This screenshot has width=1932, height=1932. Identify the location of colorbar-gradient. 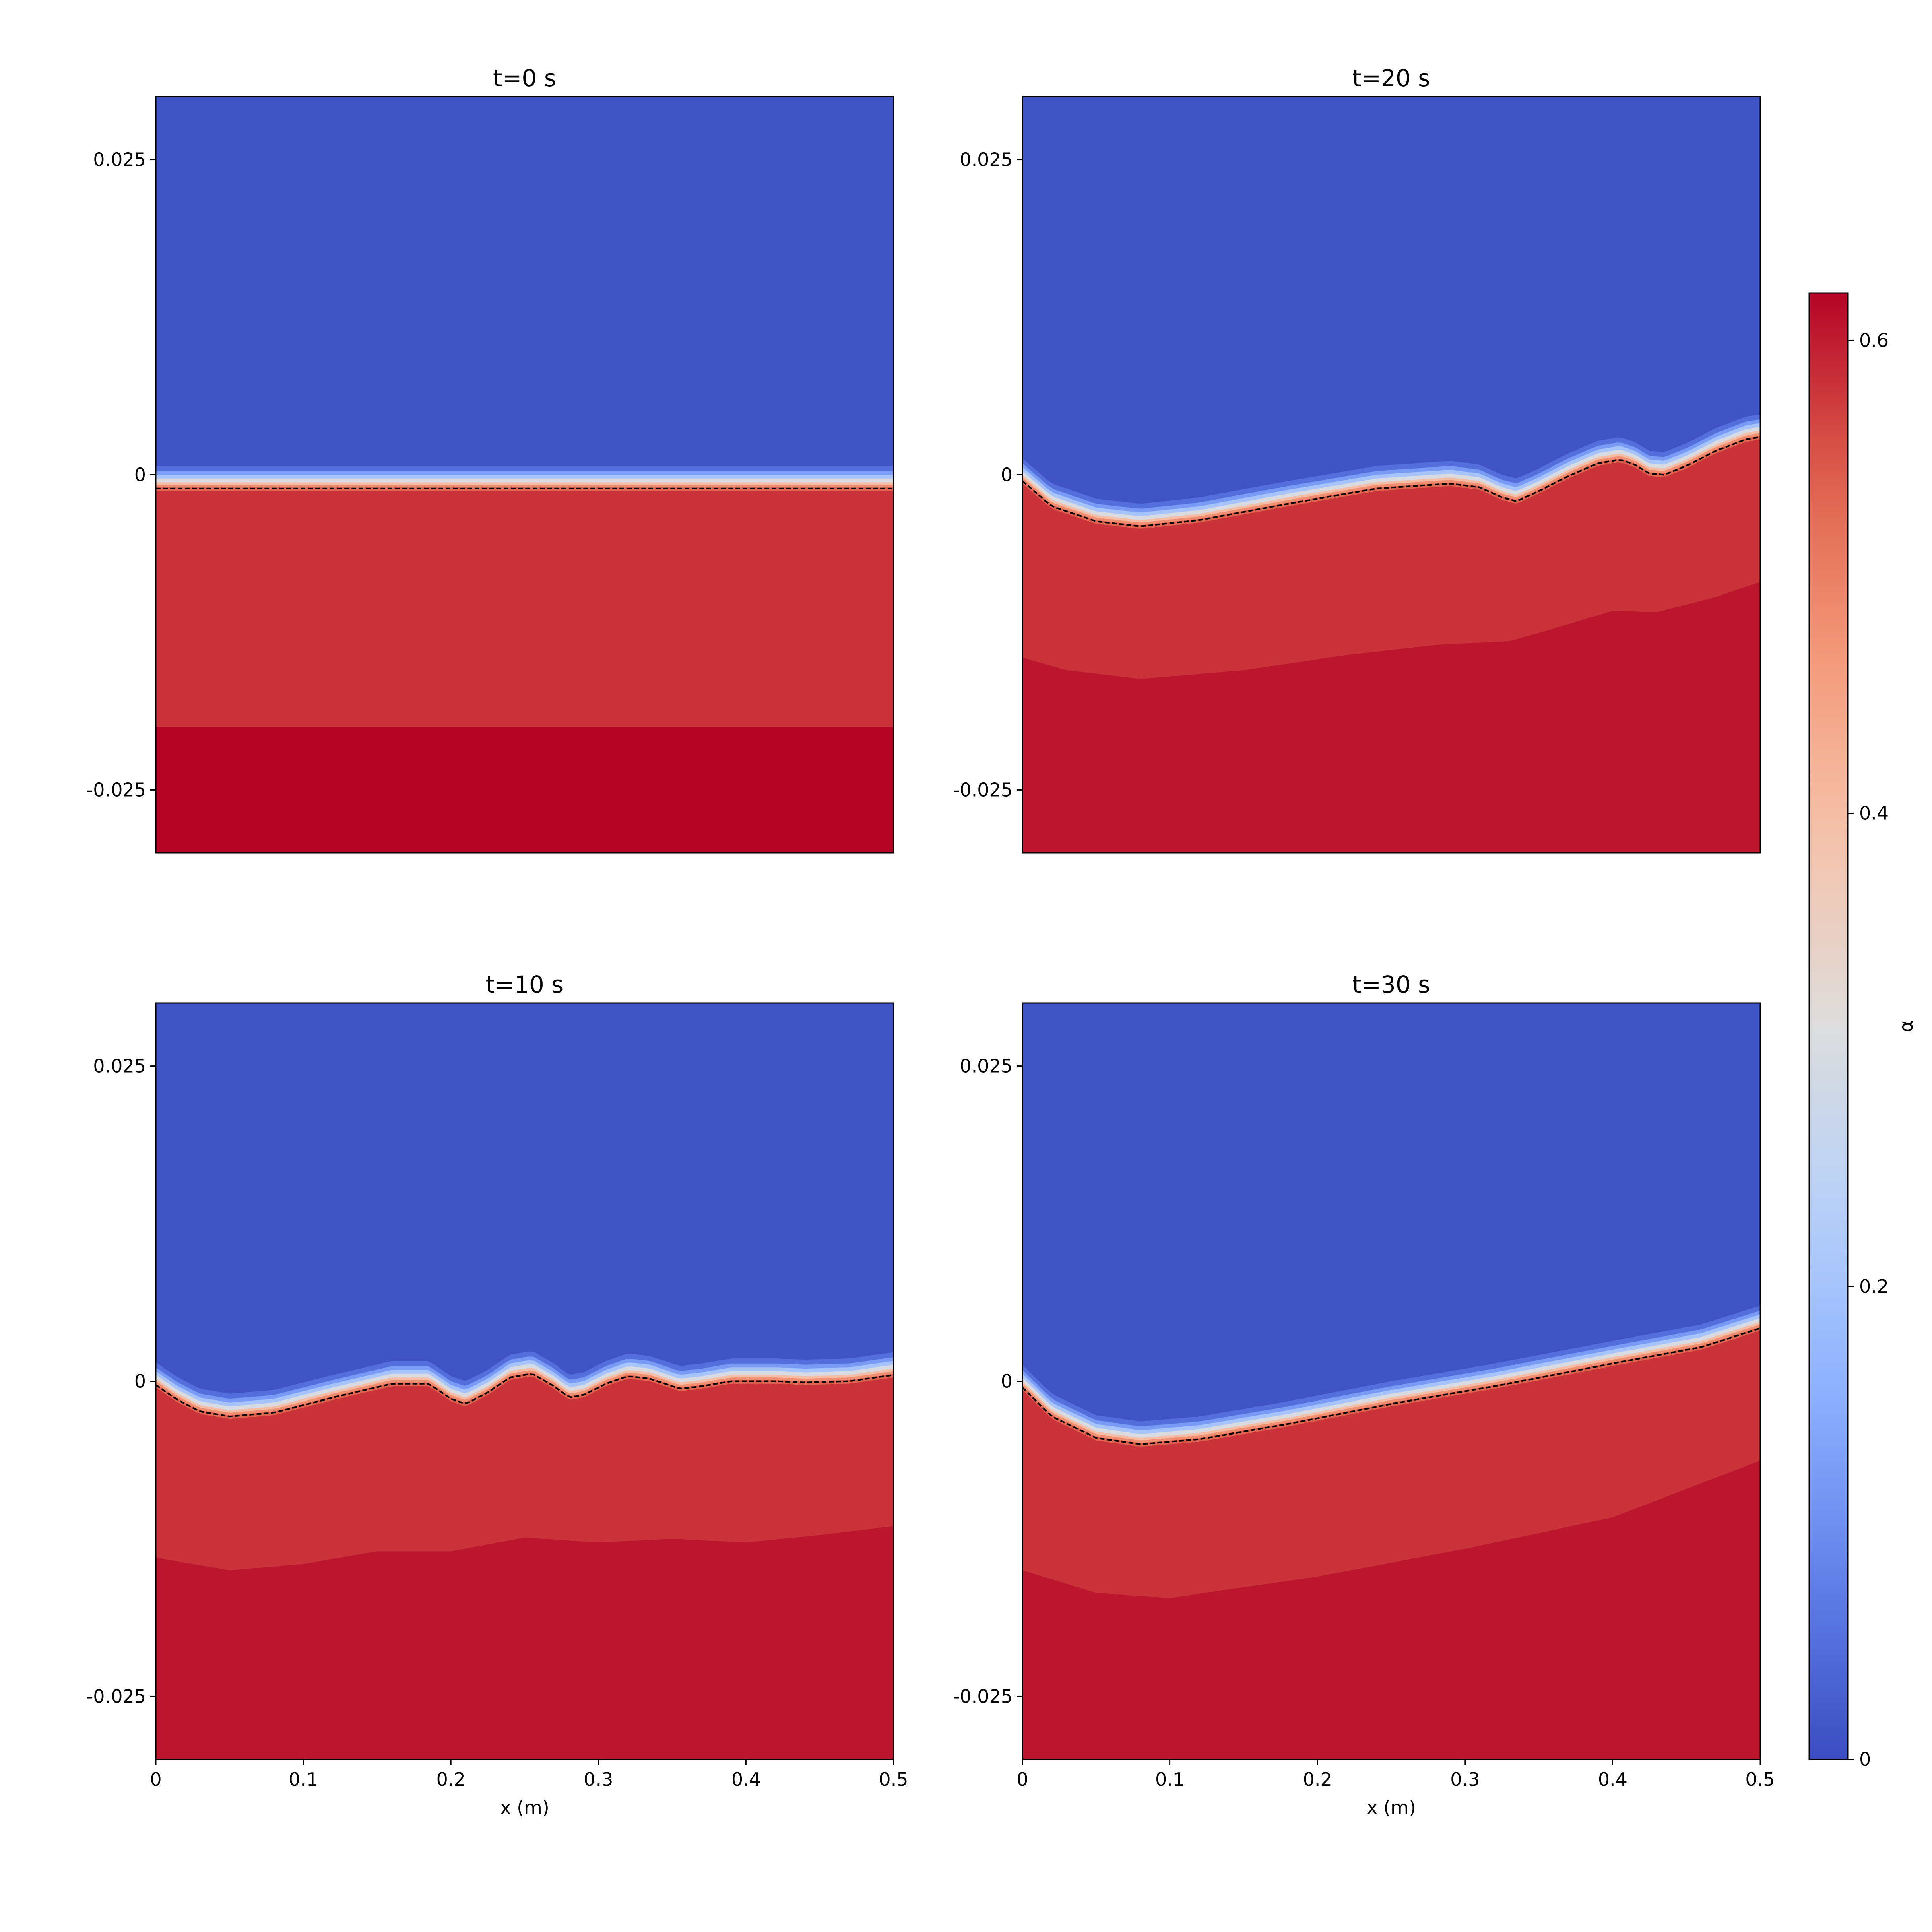
(1828, 1026).